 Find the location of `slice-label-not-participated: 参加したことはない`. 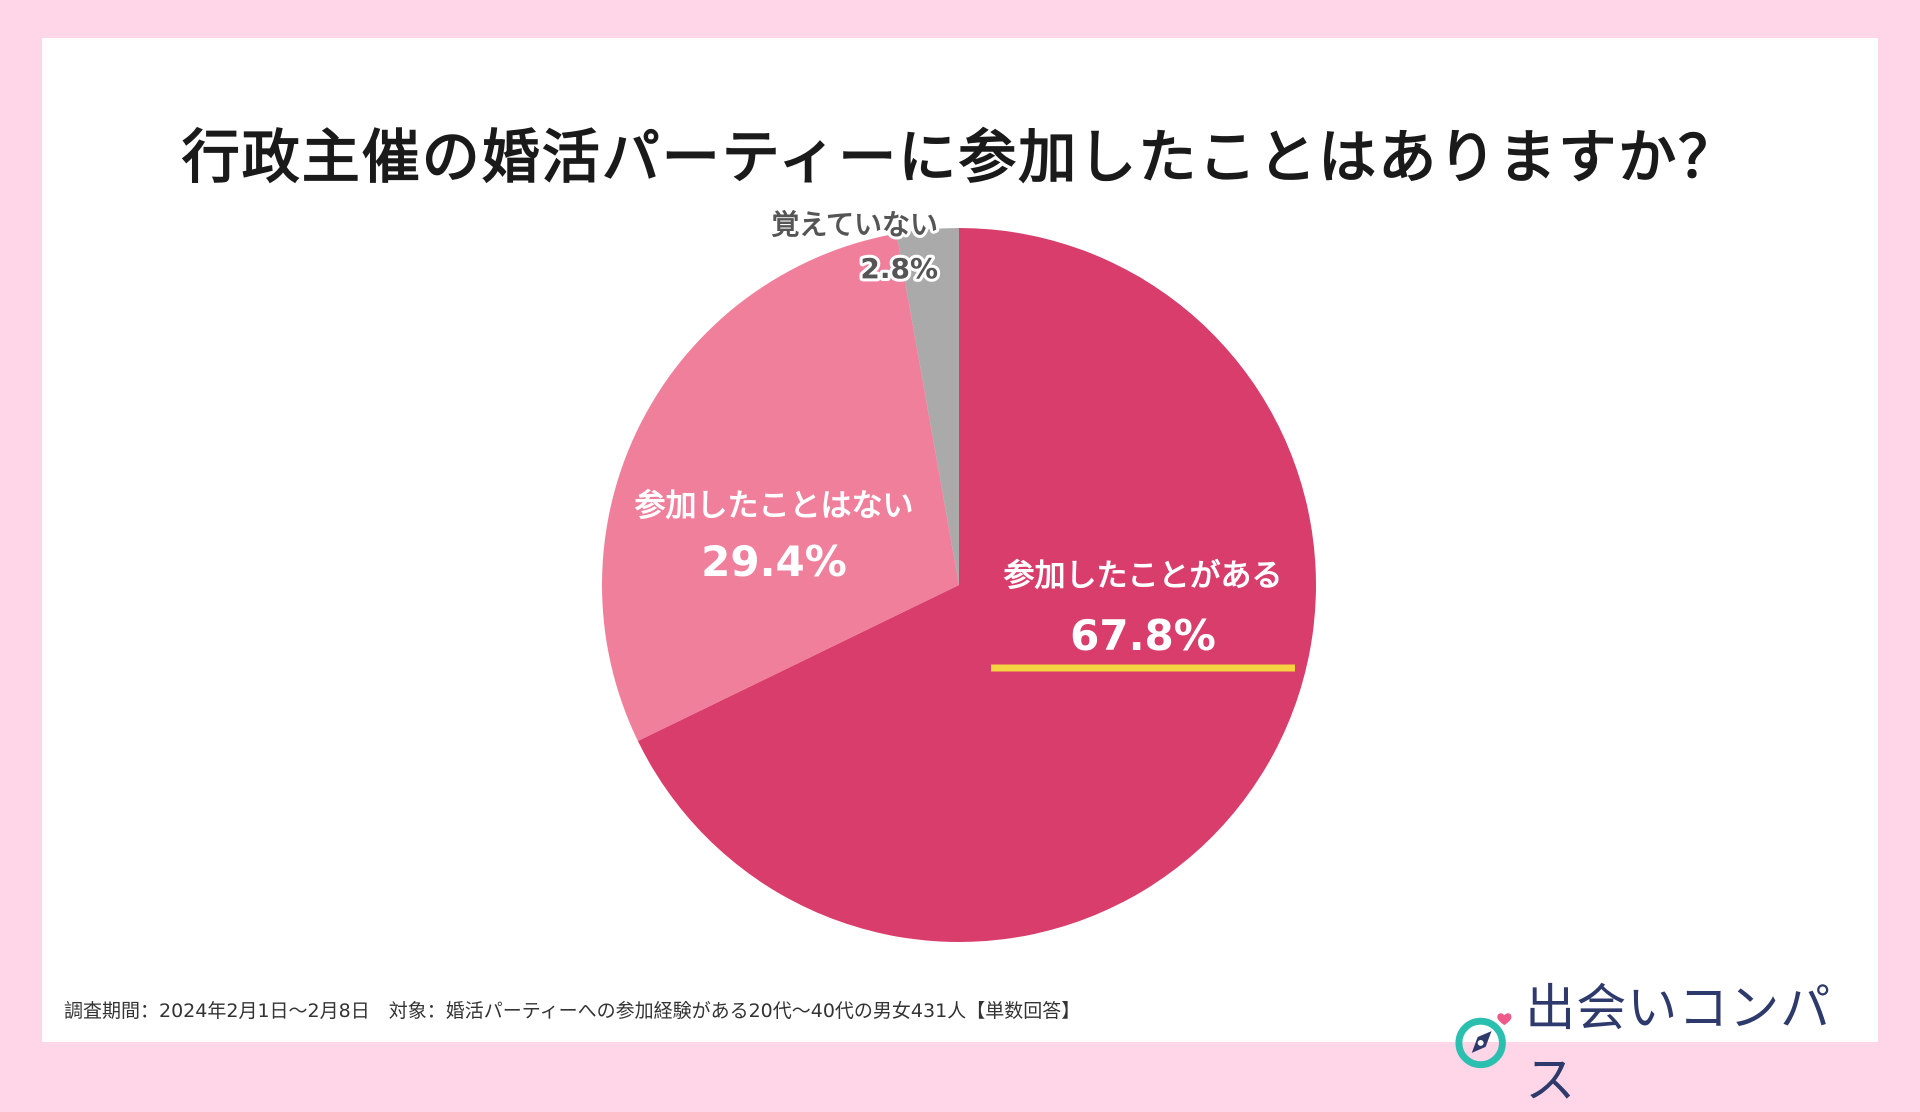

slice-label-not-participated: 参加したことはない is located at coordinates (774, 506).